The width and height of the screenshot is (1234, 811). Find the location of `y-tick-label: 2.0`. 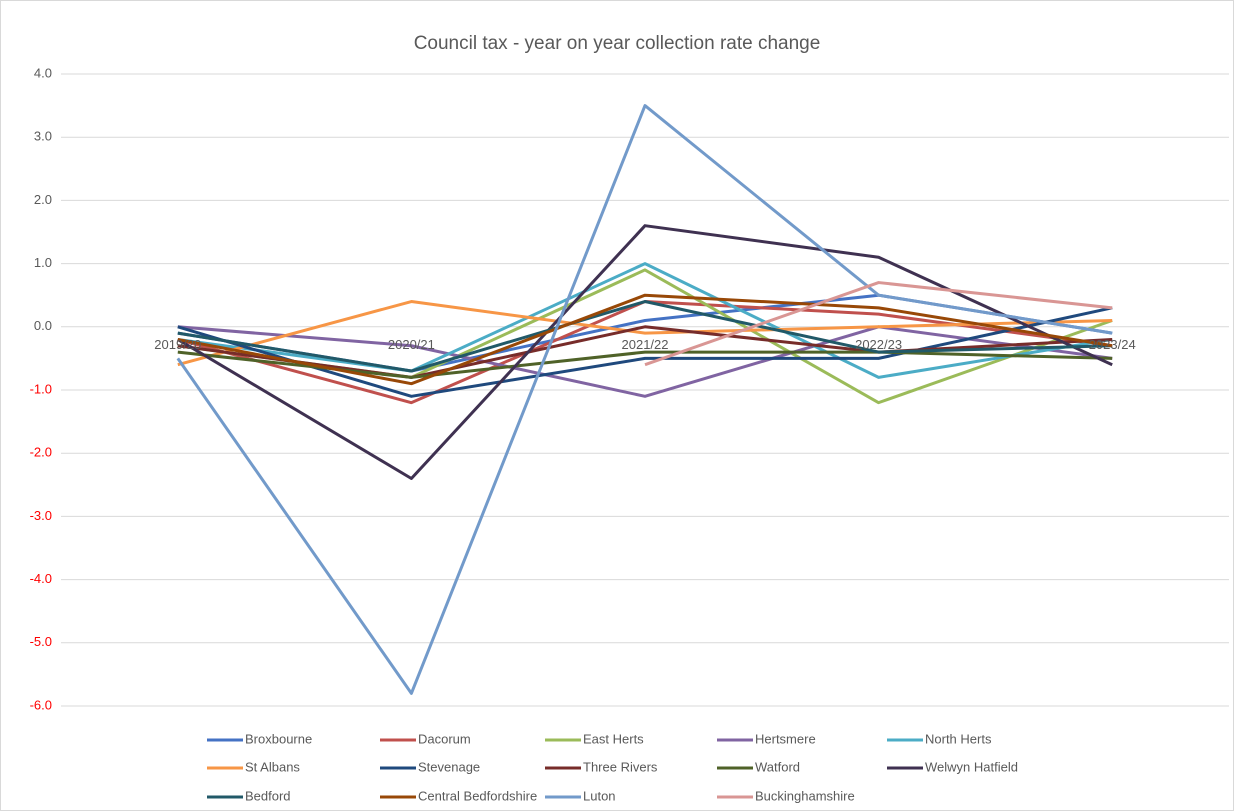

y-tick-label: 2.0 is located at coordinates (43, 199).